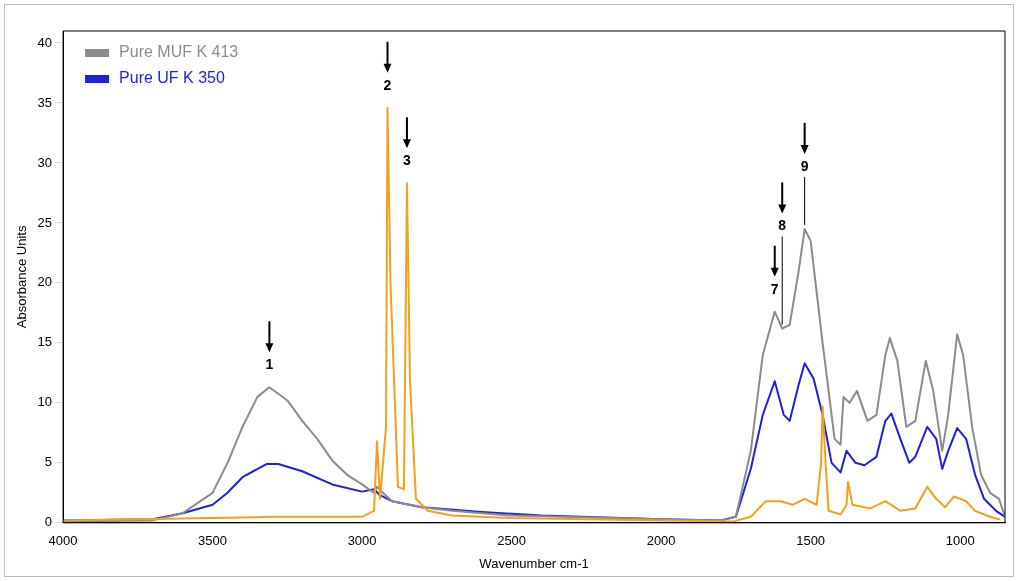 The width and height of the screenshot is (1018, 581). I want to click on y-tick-label: 10, so click(45, 402).